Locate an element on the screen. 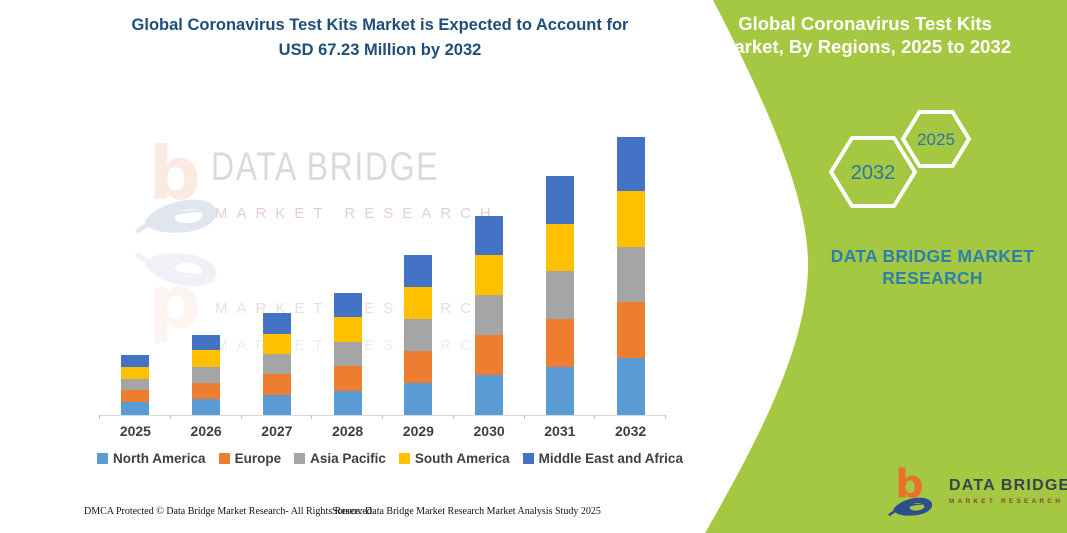 Image resolution: width=1067 pixels, height=533 pixels. x-axis-label: 2029 is located at coordinates (418, 431).